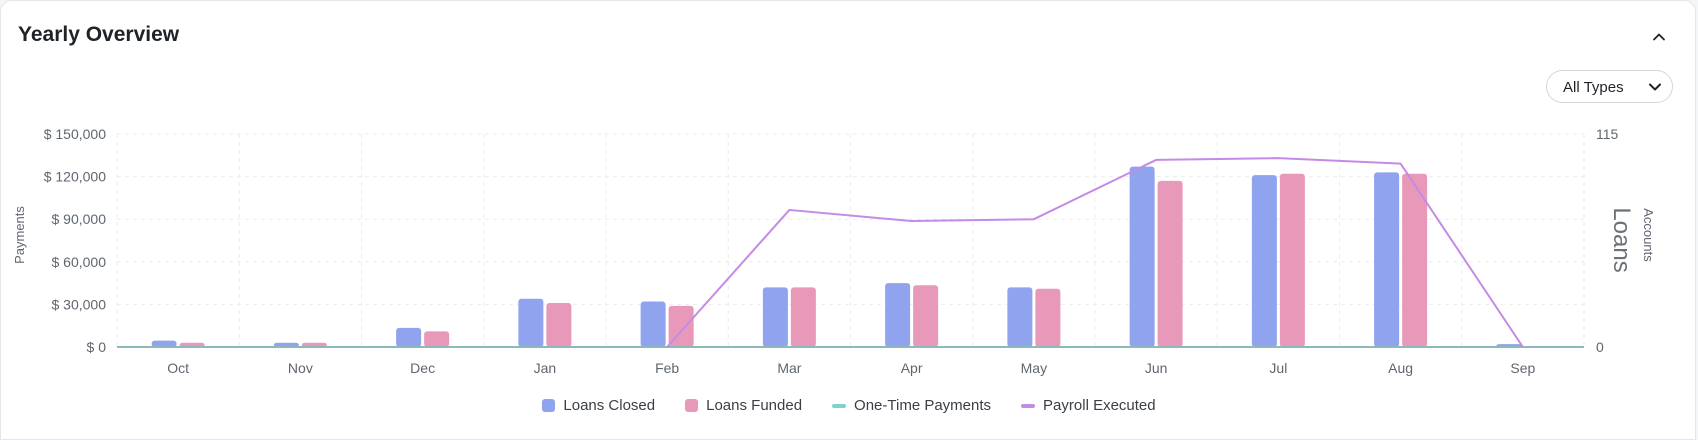 The height and width of the screenshot is (440, 1698). Describe the element at coordinates (1607, 134) in the screenshot. I see `y-right-tick-label: 115` at that location.